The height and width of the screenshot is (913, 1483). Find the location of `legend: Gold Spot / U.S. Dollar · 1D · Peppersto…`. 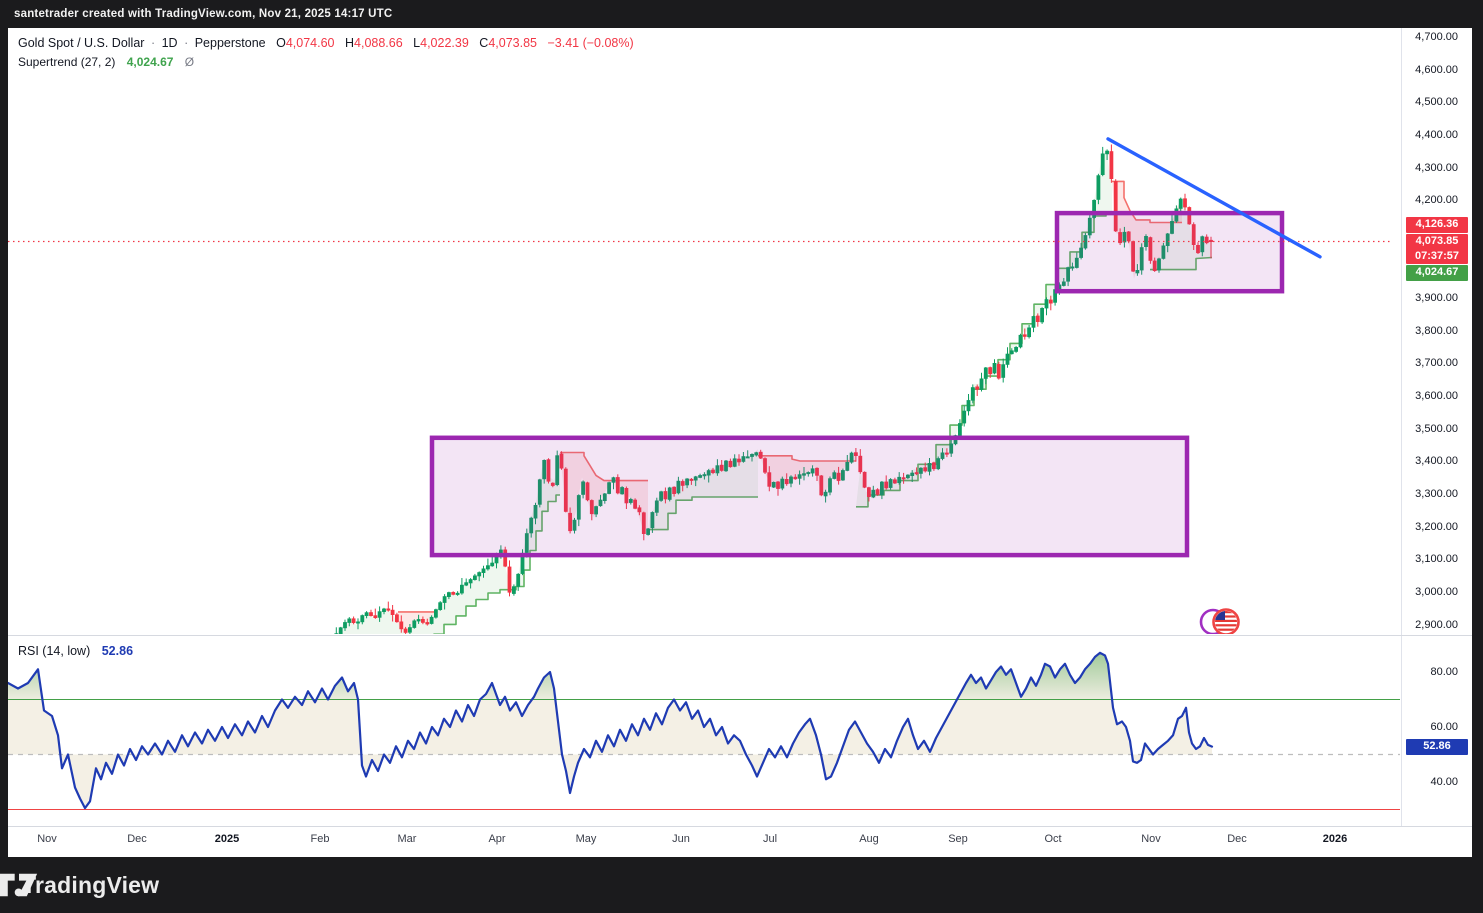

legend: Gold Spot / U.S. Dollar · 1D · Peppersto… is located at coordinates (326, 53).